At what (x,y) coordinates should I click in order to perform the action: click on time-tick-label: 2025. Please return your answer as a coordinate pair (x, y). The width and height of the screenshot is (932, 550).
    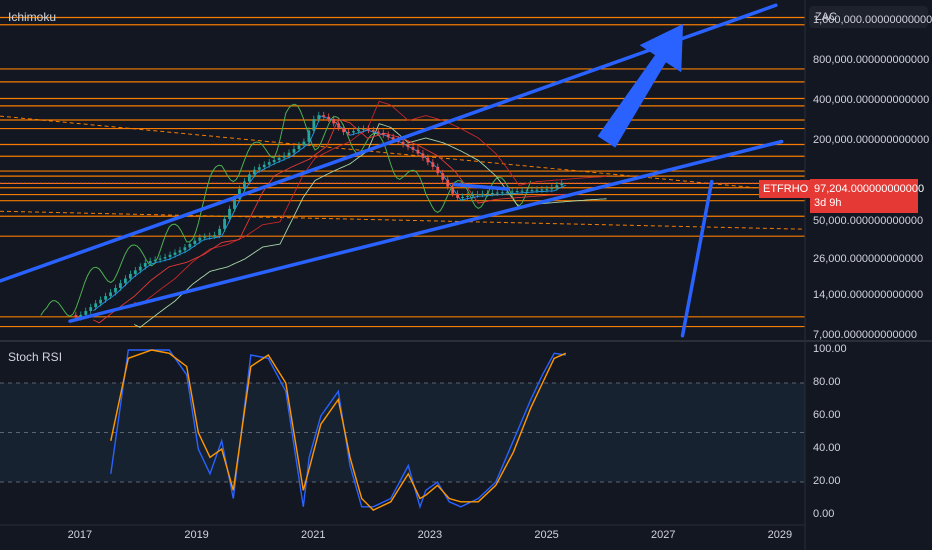
    Looking at the image, I should click on (546, 535).